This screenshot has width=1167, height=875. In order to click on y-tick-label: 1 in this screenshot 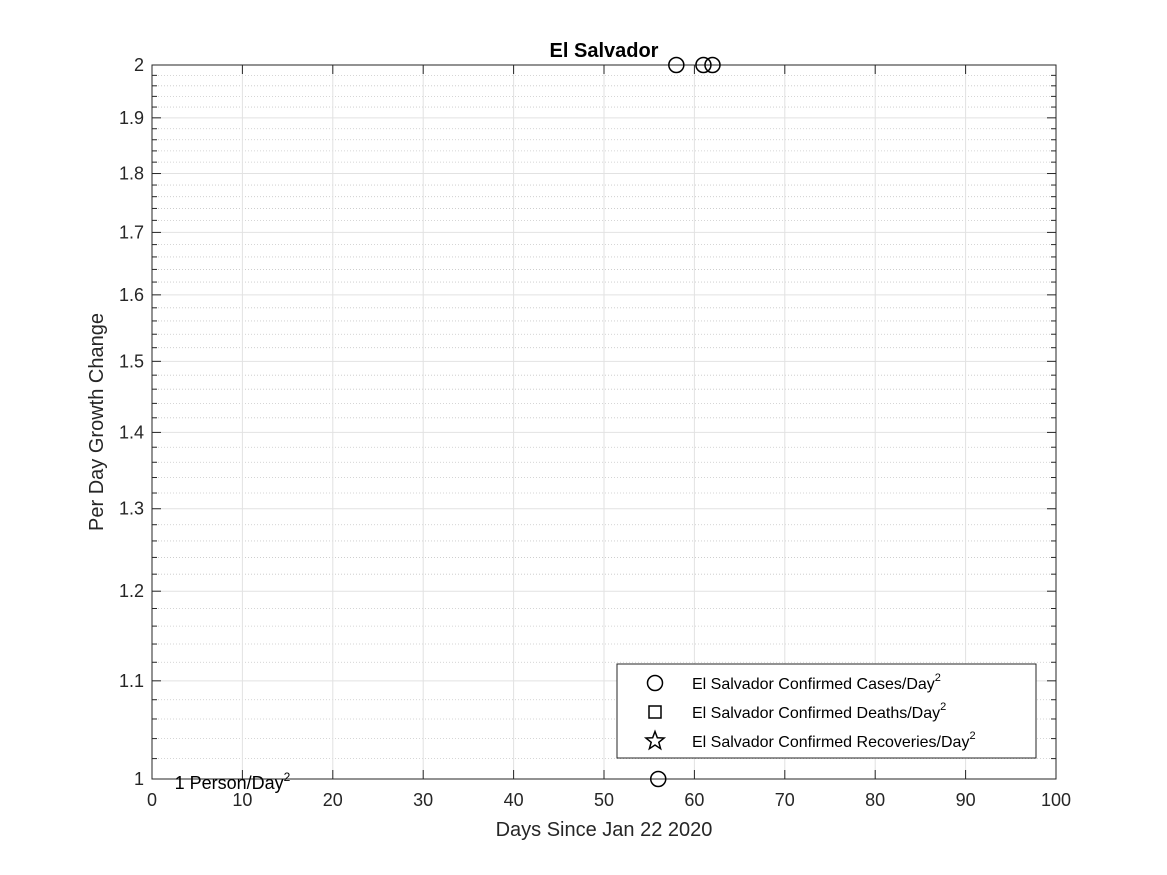, I will do `click(139, 779)`.